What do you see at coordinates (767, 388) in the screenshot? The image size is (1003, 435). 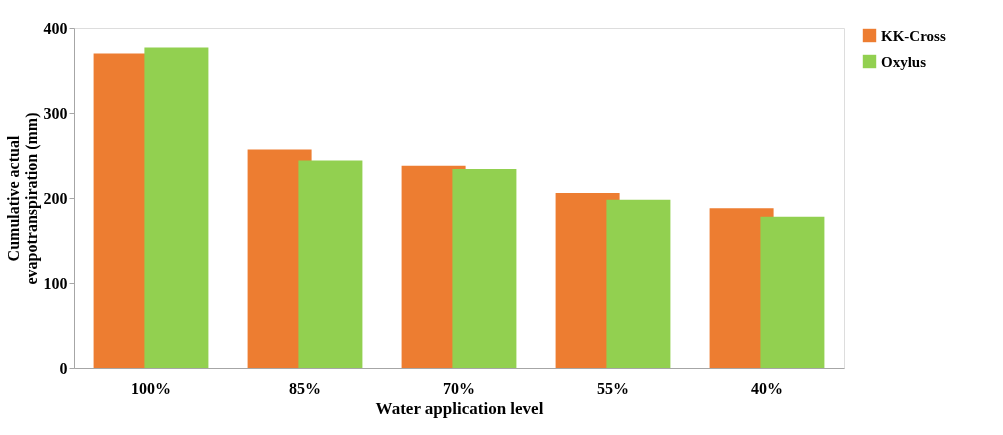 I see `x-tick-label: 40%` at bounding box center [767, 388].